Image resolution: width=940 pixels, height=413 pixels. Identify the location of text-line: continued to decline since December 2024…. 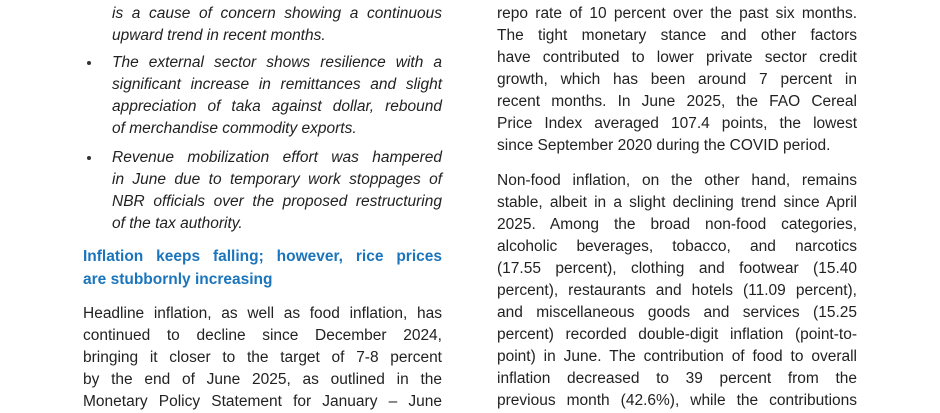
(262, 335).